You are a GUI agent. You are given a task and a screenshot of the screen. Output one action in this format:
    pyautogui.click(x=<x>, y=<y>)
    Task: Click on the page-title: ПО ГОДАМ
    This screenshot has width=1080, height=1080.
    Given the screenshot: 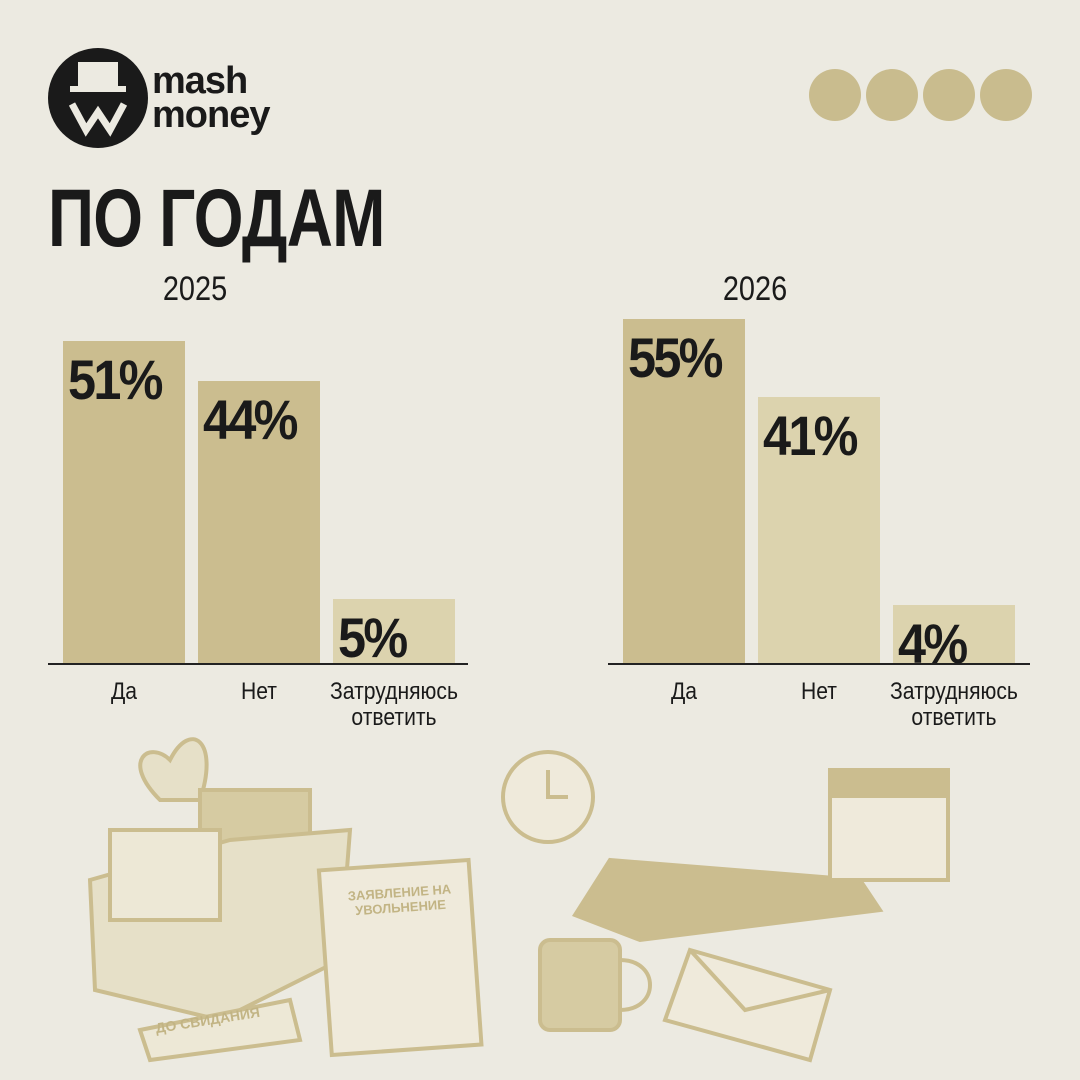 What is the action you would take?
    pyautogui.click(x=216, y=218)
    